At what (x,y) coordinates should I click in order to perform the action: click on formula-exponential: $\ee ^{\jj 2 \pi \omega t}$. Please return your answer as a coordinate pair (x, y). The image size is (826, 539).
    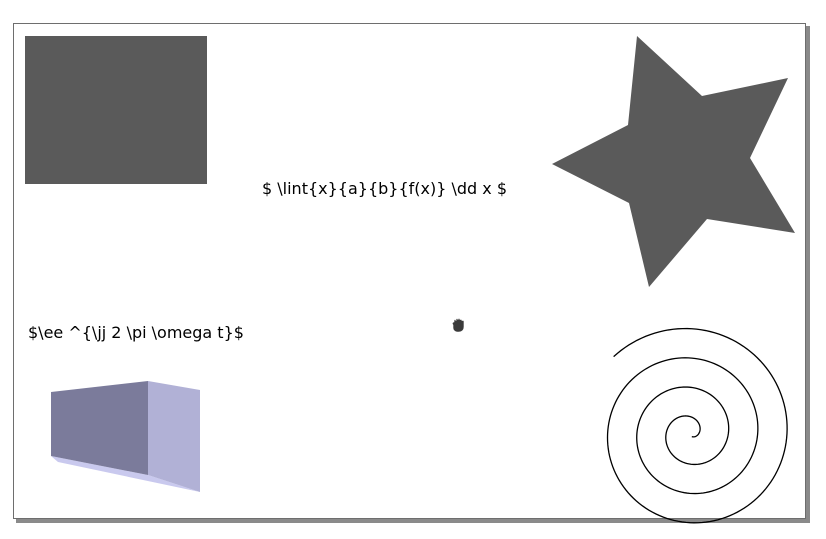
    Looking at the image, I should click on (136, 332).